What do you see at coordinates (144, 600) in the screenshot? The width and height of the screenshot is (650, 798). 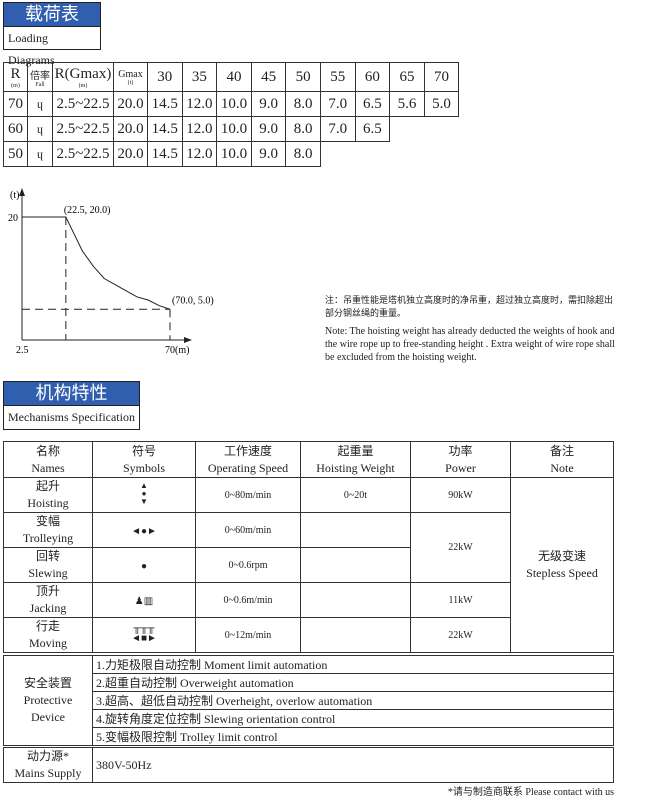 I see `jacking-icon: ♟▥` at bounding box center [144, 600].